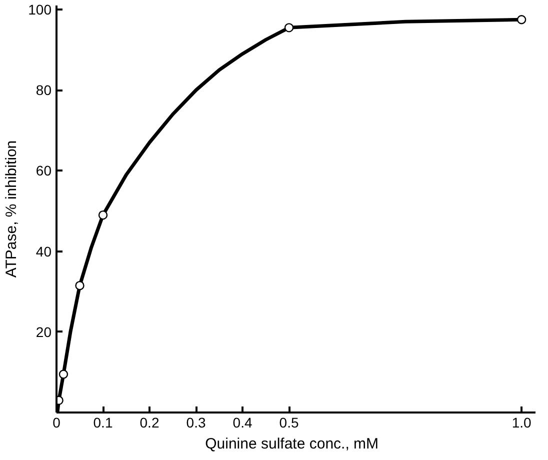  What do you see at coordinates (44, 251) in the screenshot?
I see `y-tick-label: 40` at bounding box center [44, 251].